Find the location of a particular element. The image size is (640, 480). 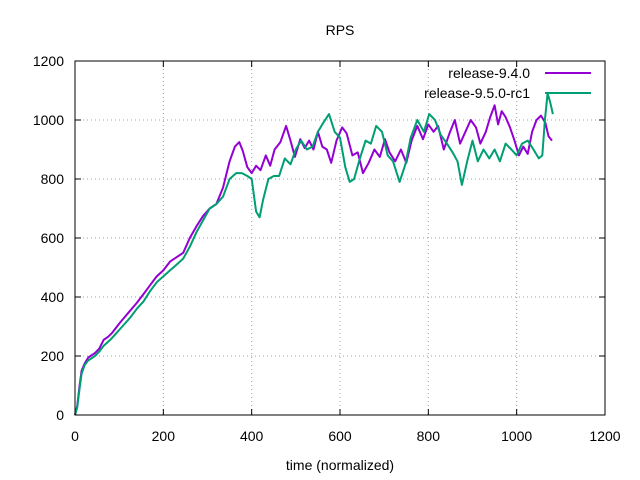

x-tick-label: 0 is located at coordinates (75, 436).